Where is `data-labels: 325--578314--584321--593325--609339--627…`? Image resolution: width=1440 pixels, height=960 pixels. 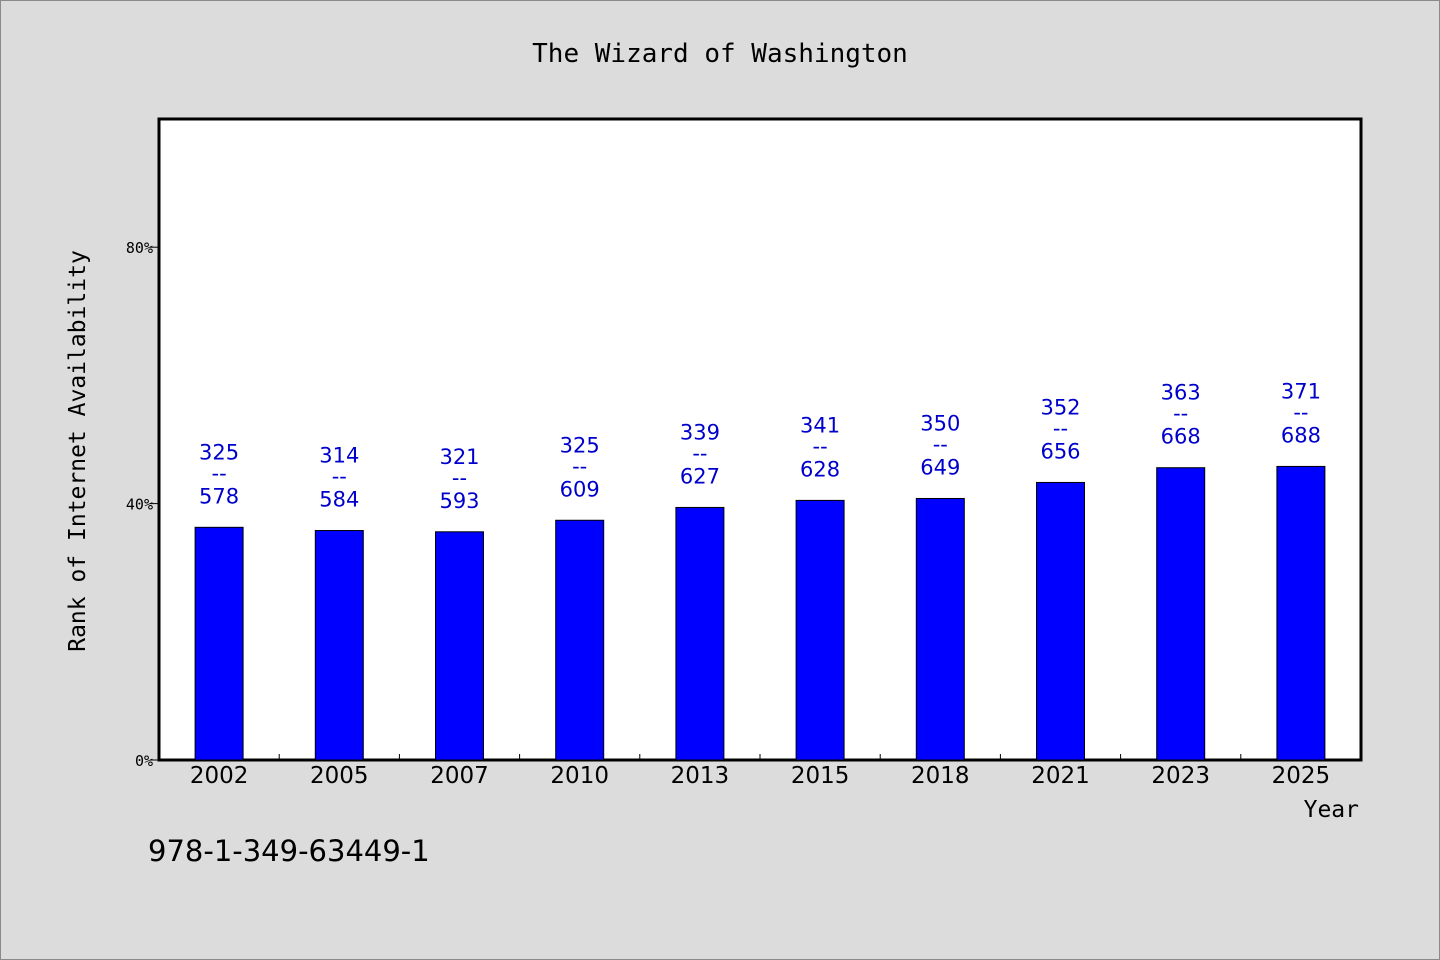 data-labels: 325--578314--584321--593325--609339--627… is located at coordinates (760, 445).